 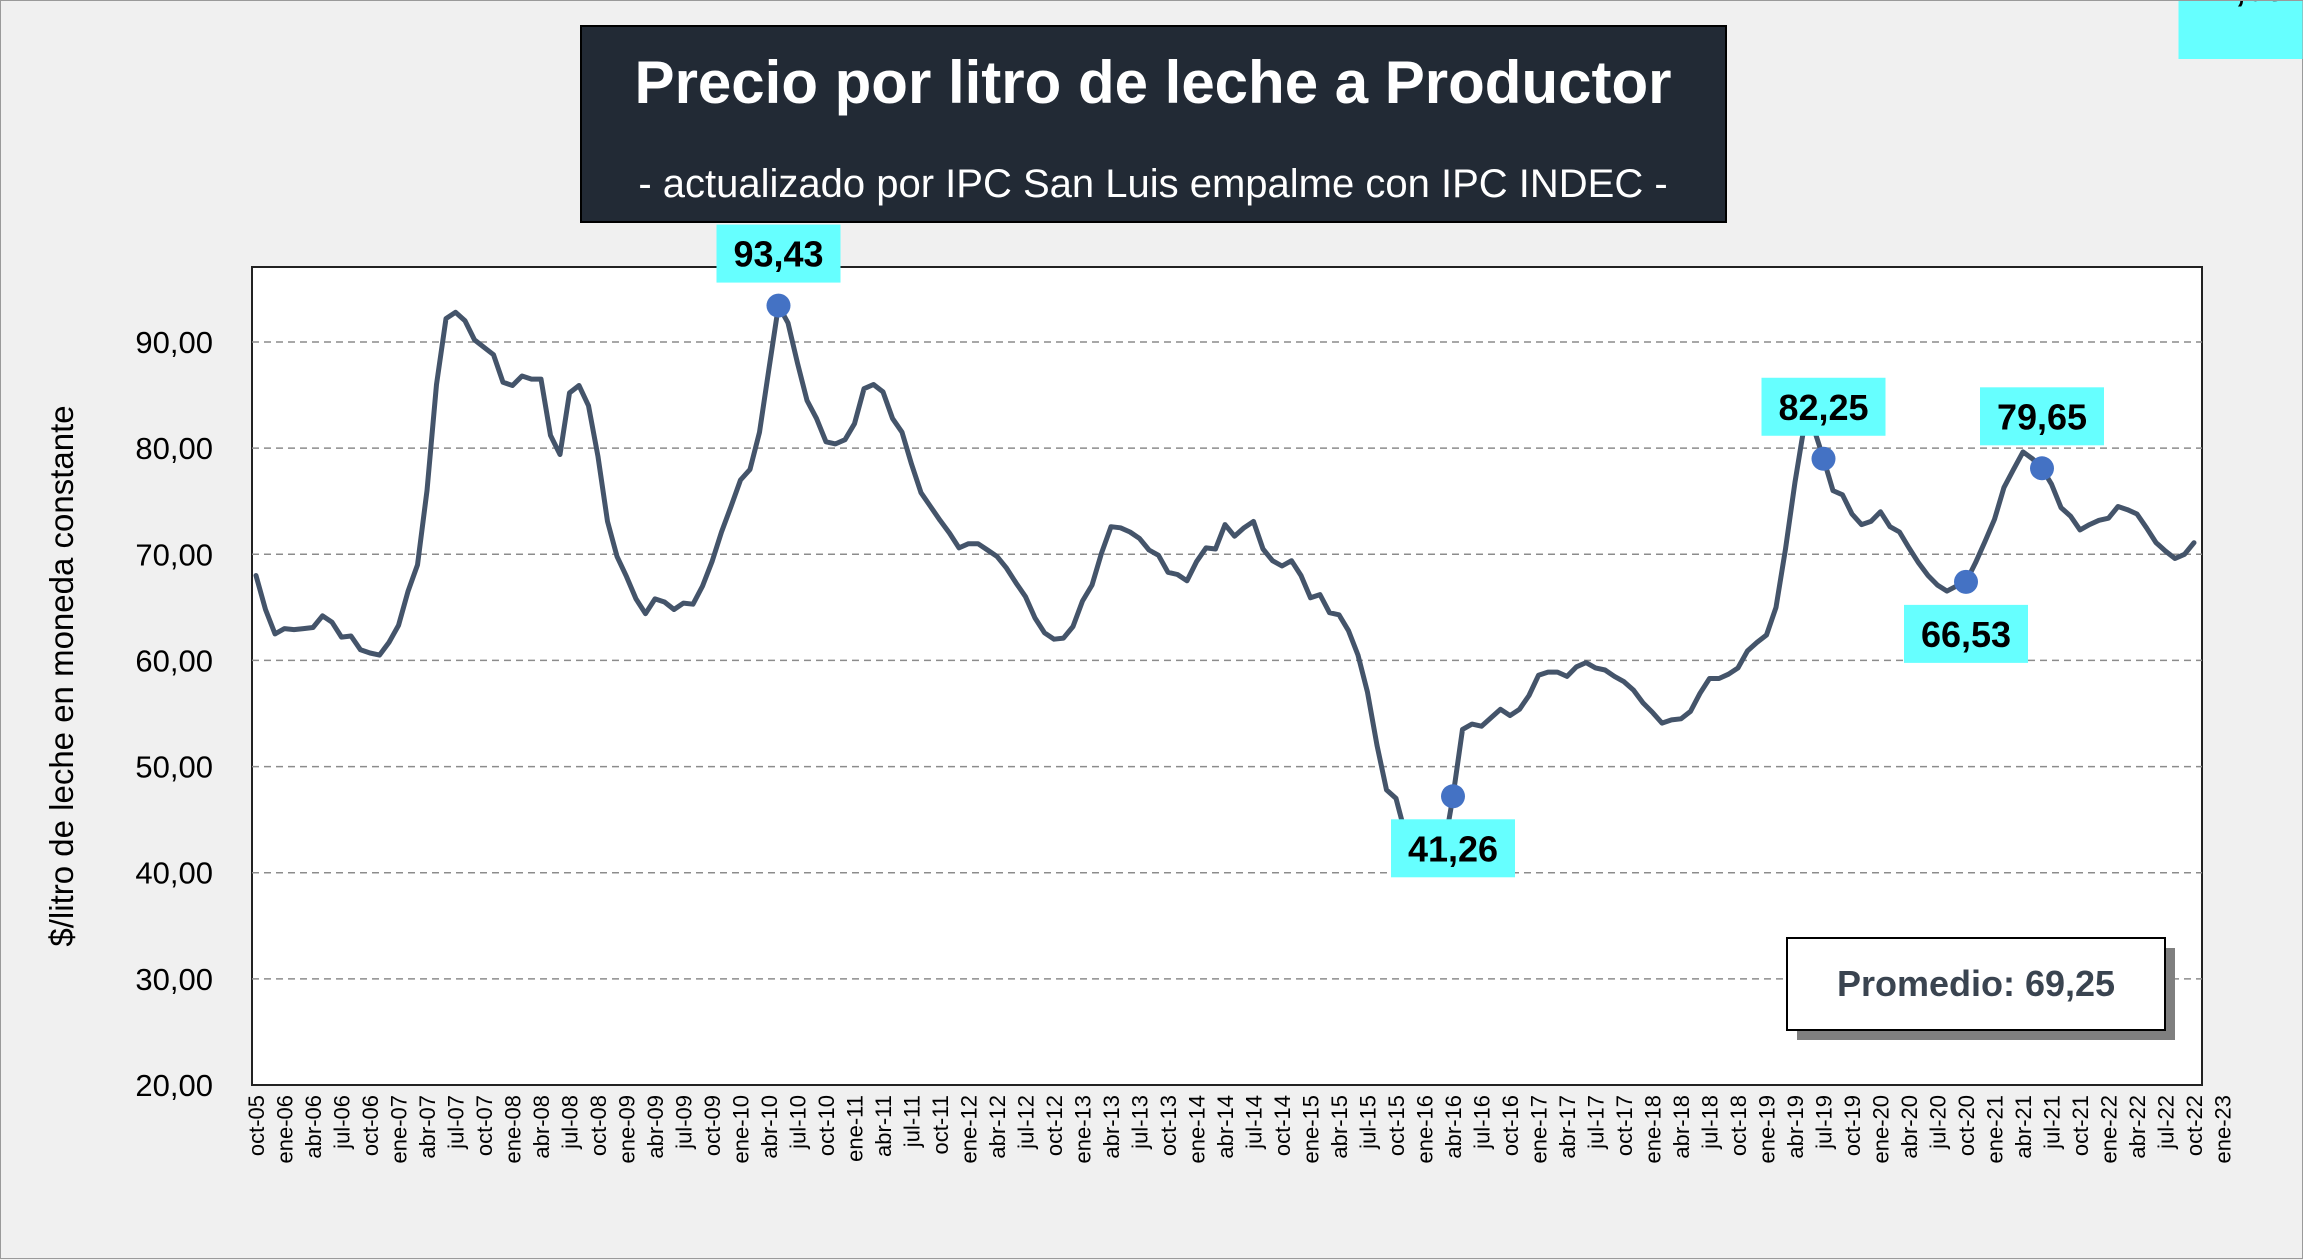 What do you see at coordinates (174, 554) in the screenshot?
I see `y-tick-label: 70,00` at bounding box center [174, 554].